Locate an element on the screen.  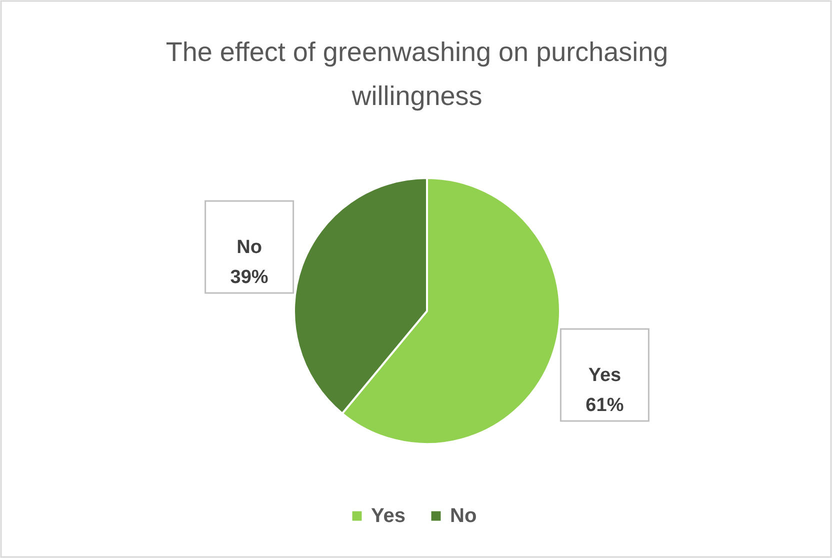
chart-title: The effect of greenwashing on purchasing willingness is located at coordinates (417, 74).